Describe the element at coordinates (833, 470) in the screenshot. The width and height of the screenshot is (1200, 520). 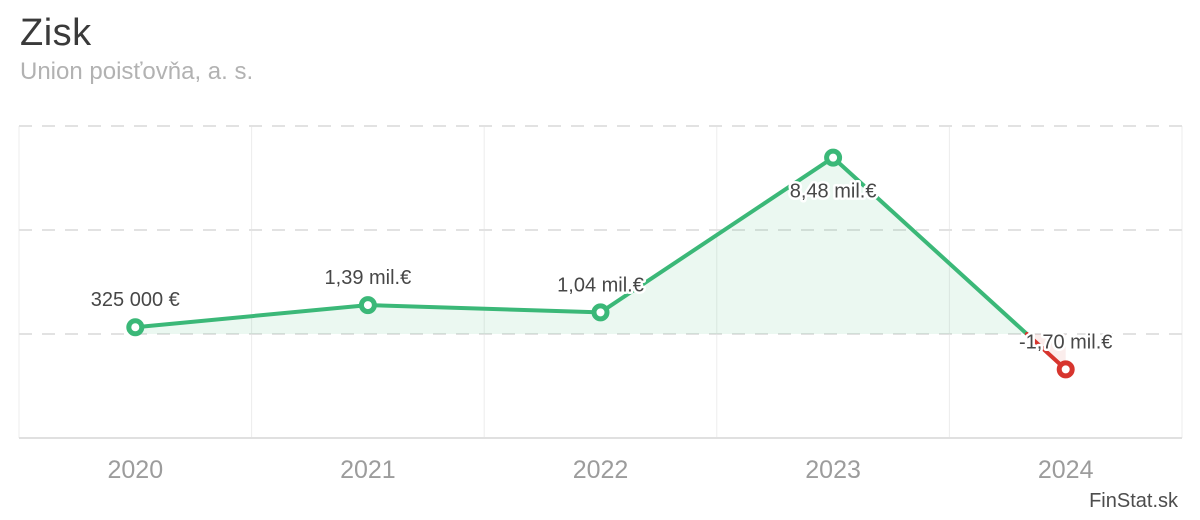
I see `x-axis-label-2023: 2023` at that location.